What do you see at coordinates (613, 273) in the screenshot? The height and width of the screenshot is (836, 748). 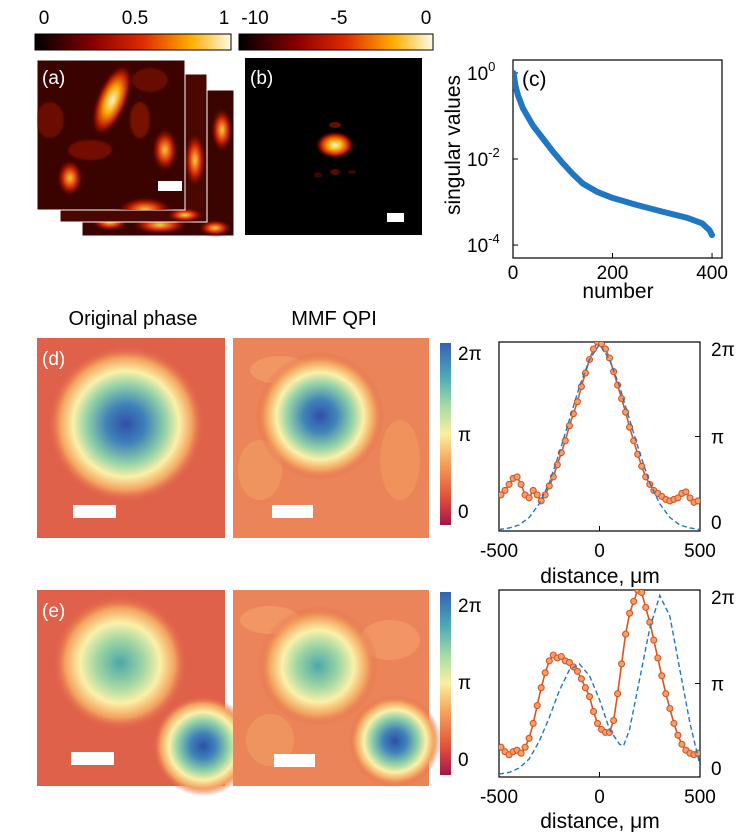 I see `x-tick-label: 200` at bounding box center [613, 273].